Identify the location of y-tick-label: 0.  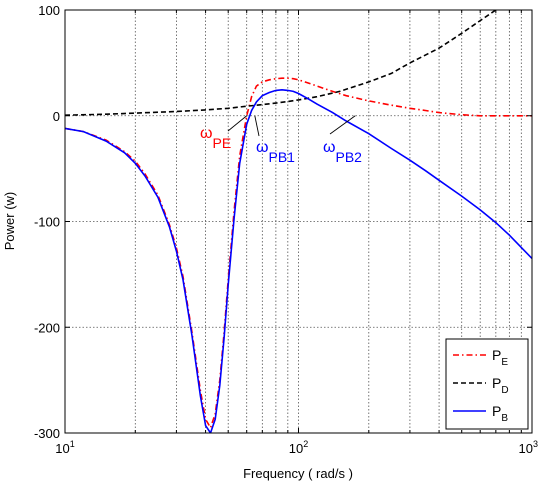
(56, 116).